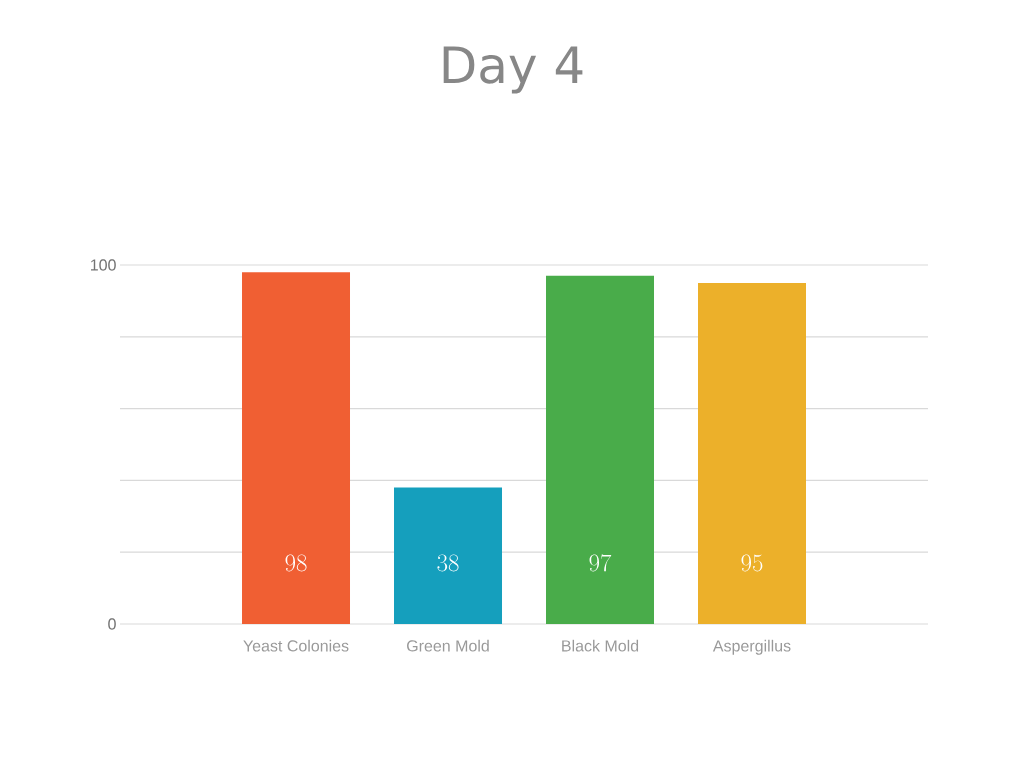  What do you see at coordinates (112, 624) in the screenshot?
I see `y-tick-label: 0` at bounding box center [112, 624].